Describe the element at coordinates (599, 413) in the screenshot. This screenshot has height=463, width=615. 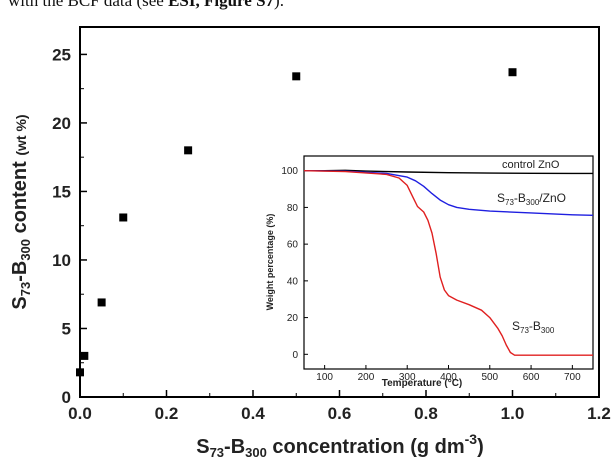
I see `main-x-tick-label: 1.2` at that location.